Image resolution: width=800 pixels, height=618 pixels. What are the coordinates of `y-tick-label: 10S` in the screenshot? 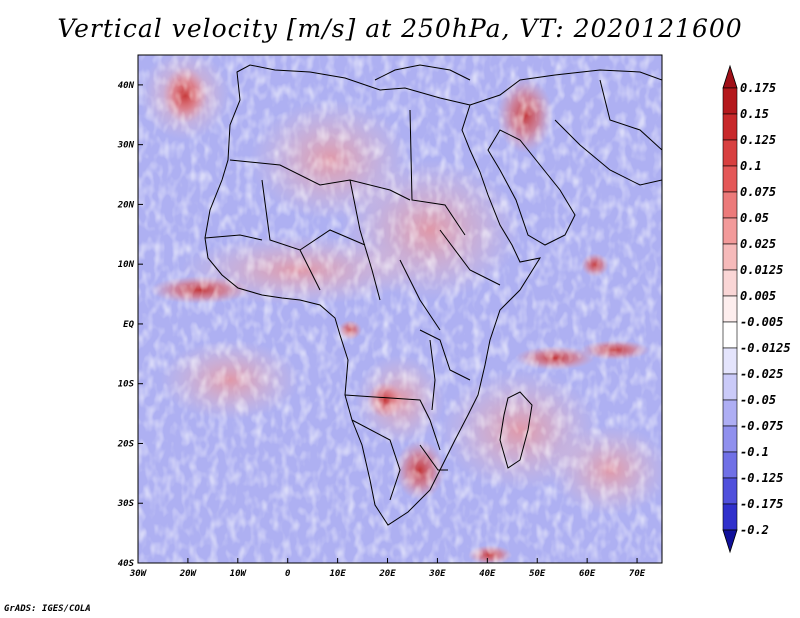 It's located at (126, 385).